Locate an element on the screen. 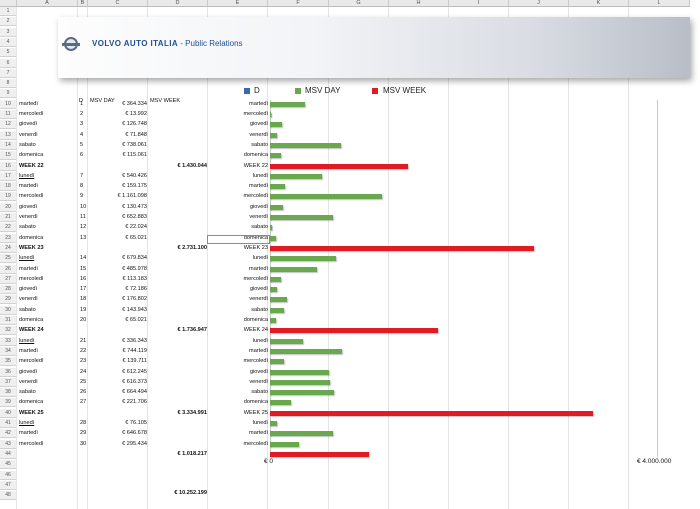  cell-msv-week: € 1.430.044 is located at coordinates (192, 165).